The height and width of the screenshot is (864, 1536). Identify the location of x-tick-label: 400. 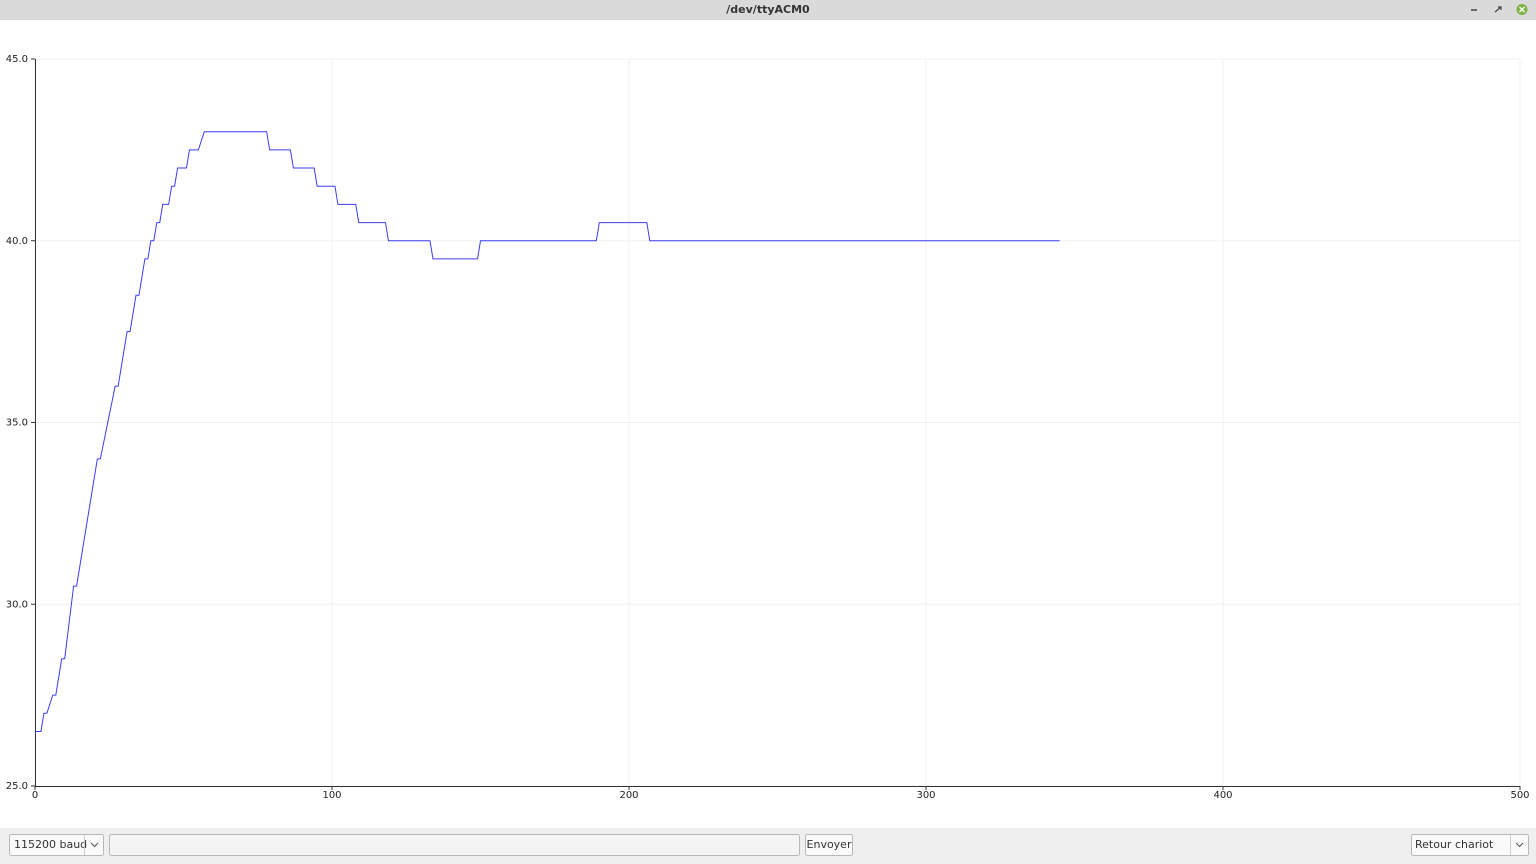
(1222, 795).